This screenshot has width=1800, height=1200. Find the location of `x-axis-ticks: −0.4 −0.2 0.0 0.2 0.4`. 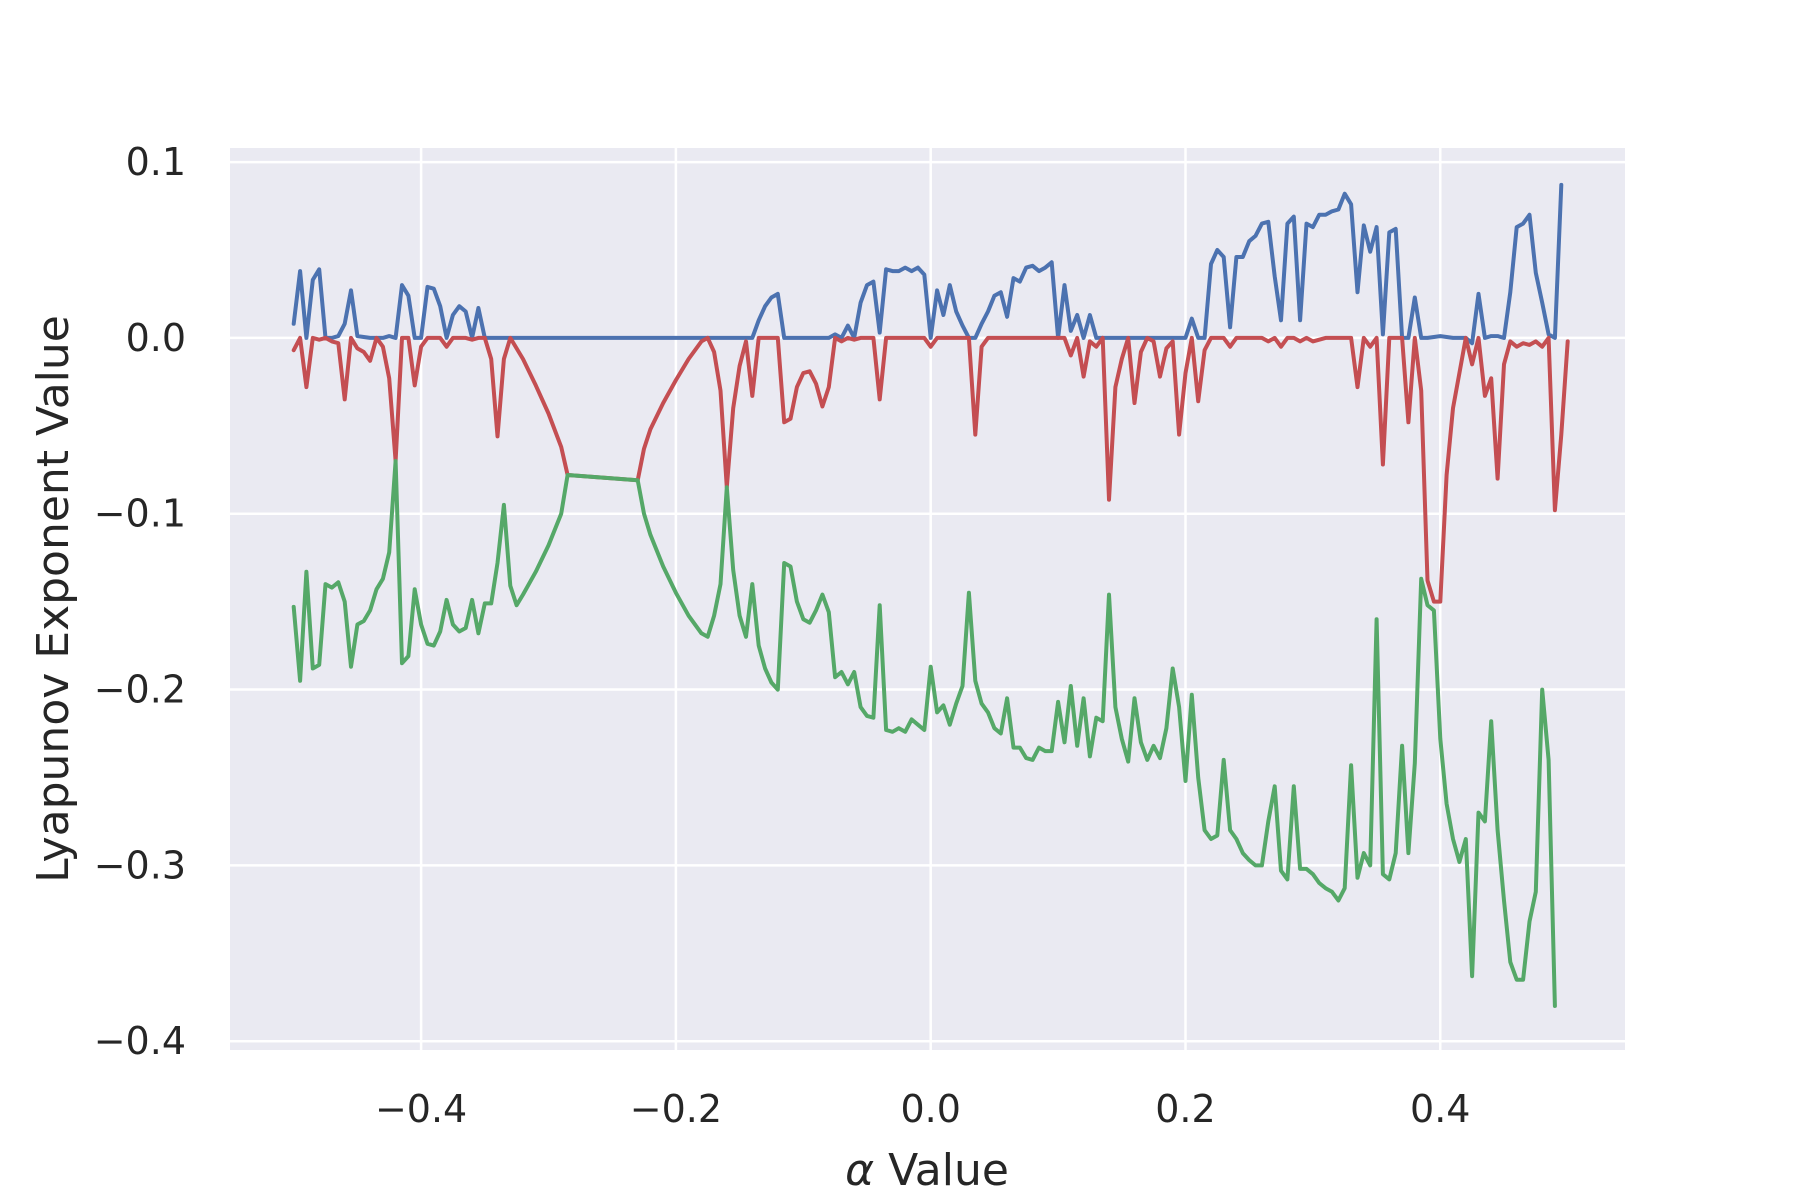

x-axis-ticks: −0.4 −0.2 0.0 0.2 0.4 is located at coordinates (923, 1109).